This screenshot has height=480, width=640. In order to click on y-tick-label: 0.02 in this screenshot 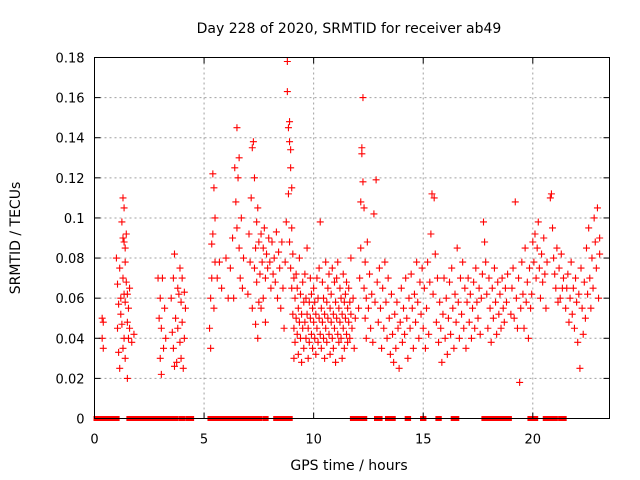, I will do `click(70, 379)`.